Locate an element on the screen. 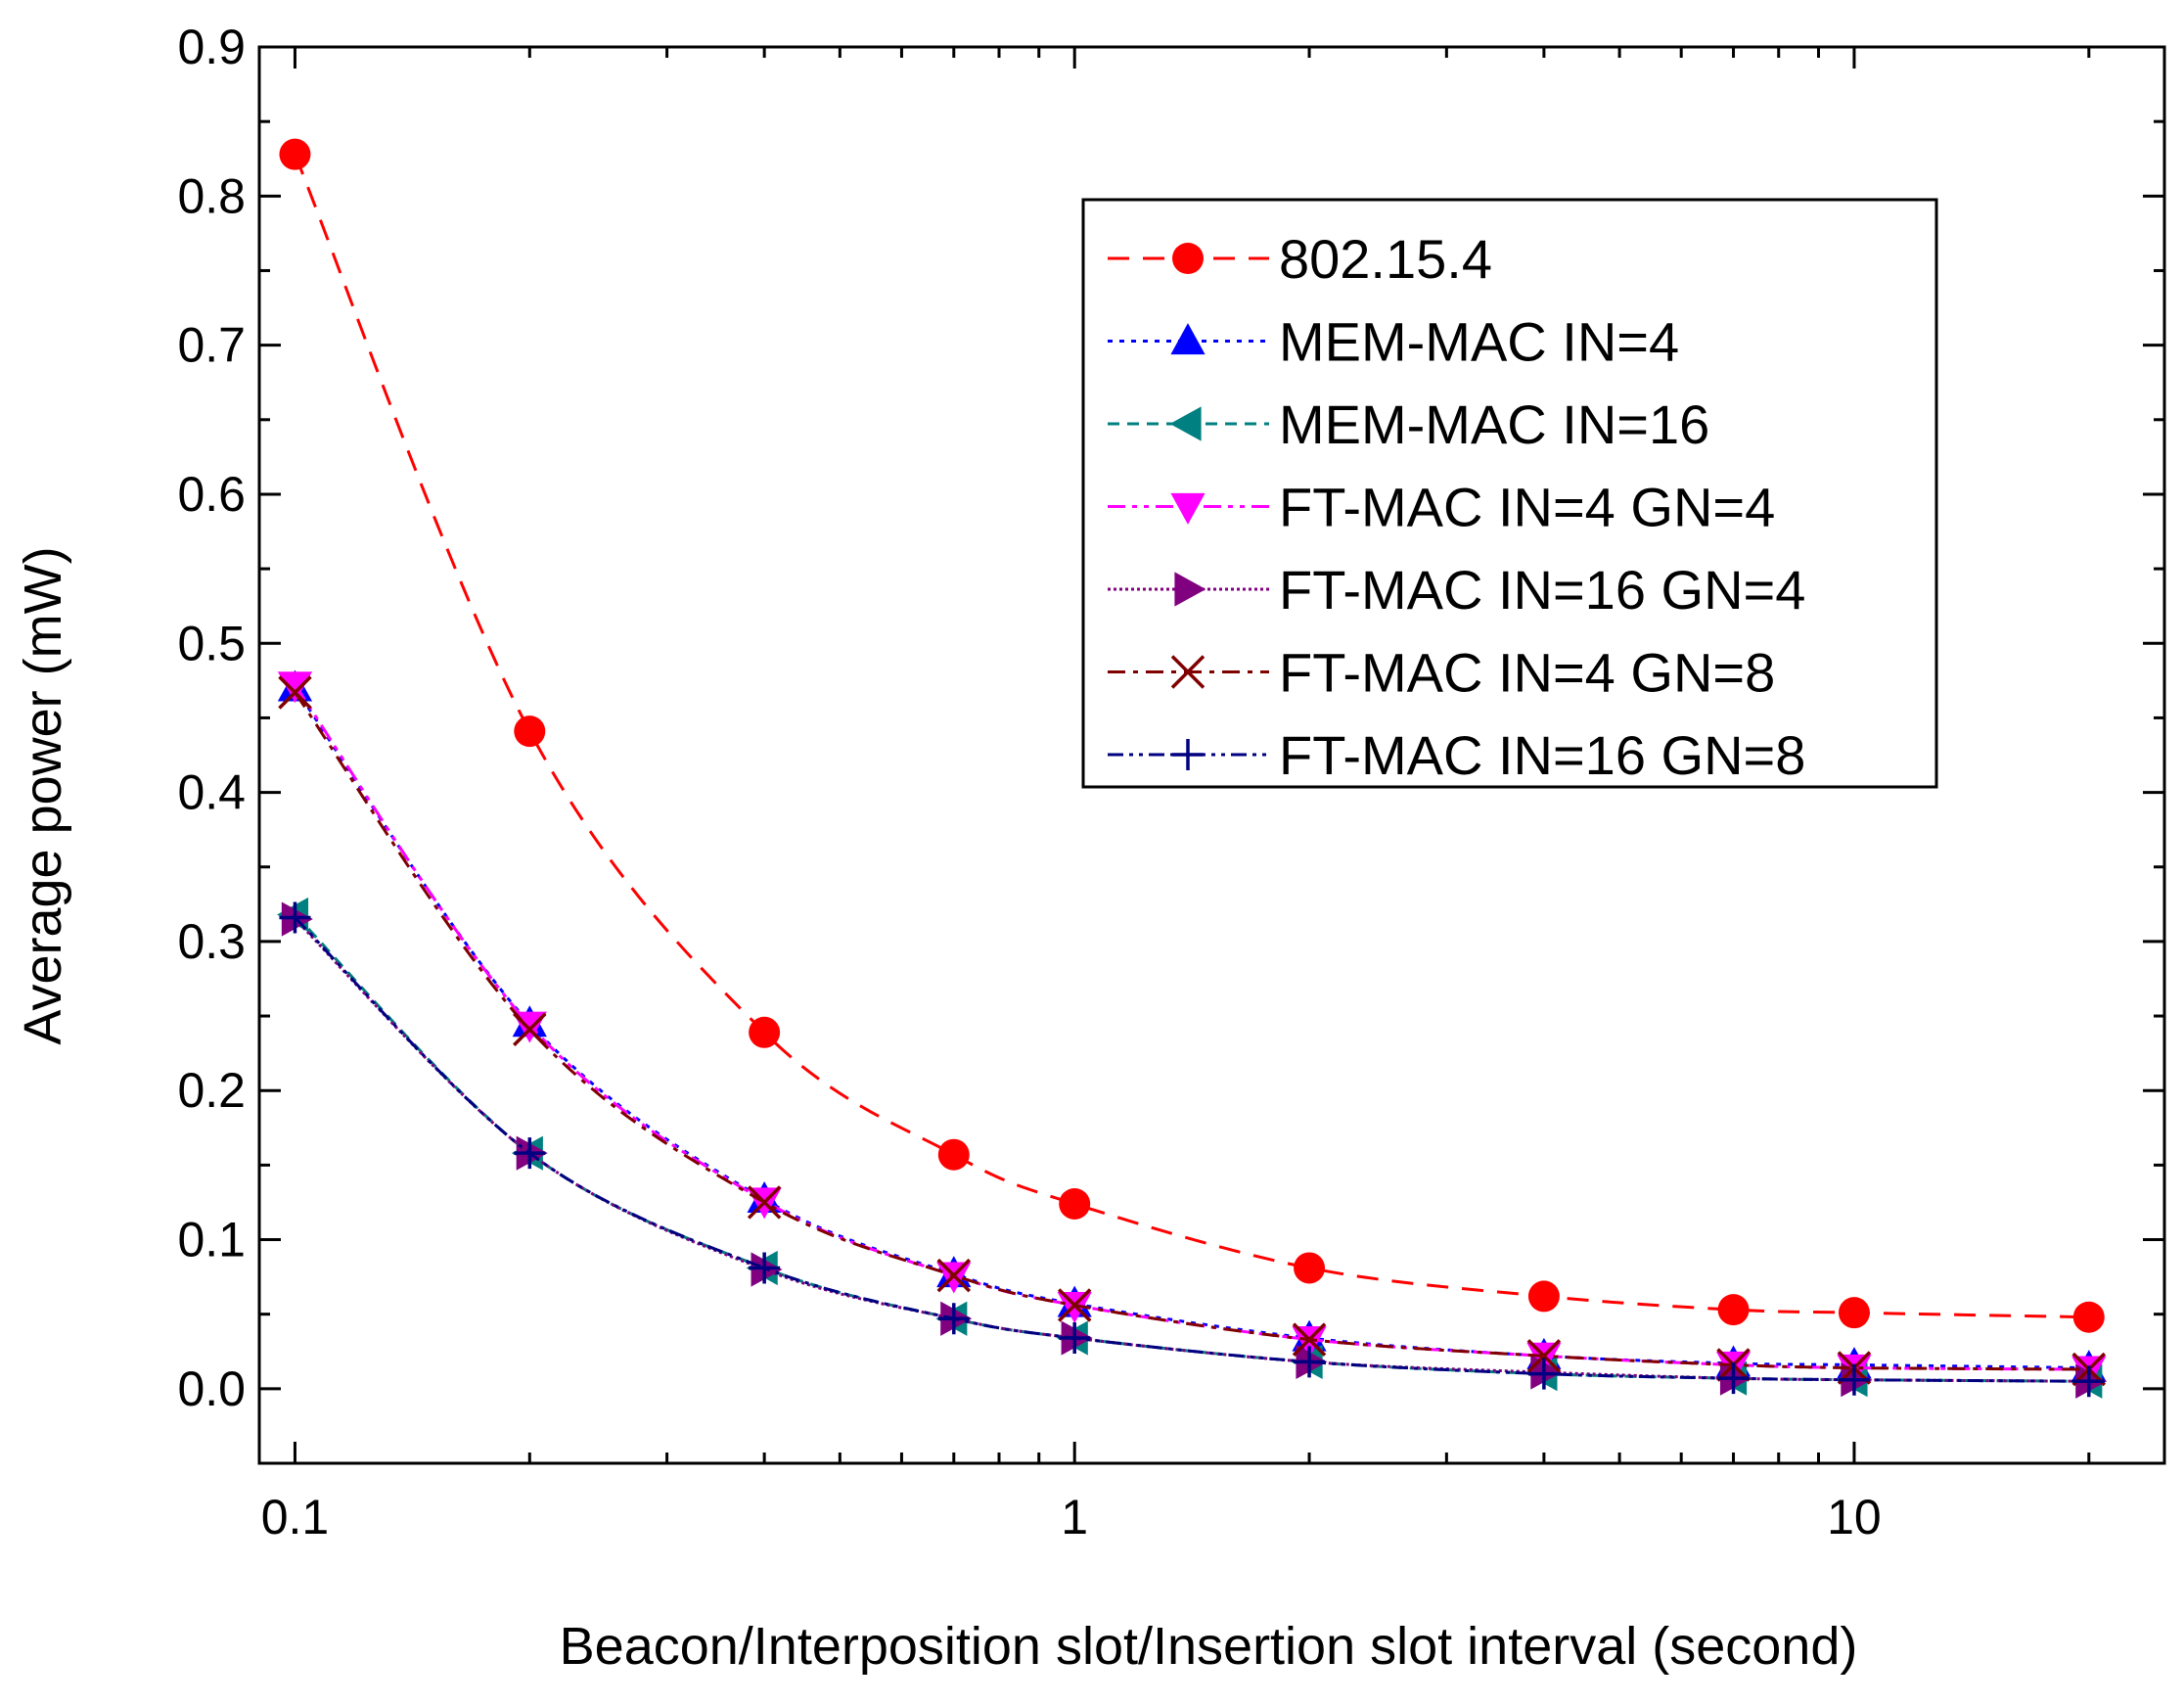 This screenshot has width=2184, height=1706. y-tick-label: 0.1 is located at coordinates (211, 1240).